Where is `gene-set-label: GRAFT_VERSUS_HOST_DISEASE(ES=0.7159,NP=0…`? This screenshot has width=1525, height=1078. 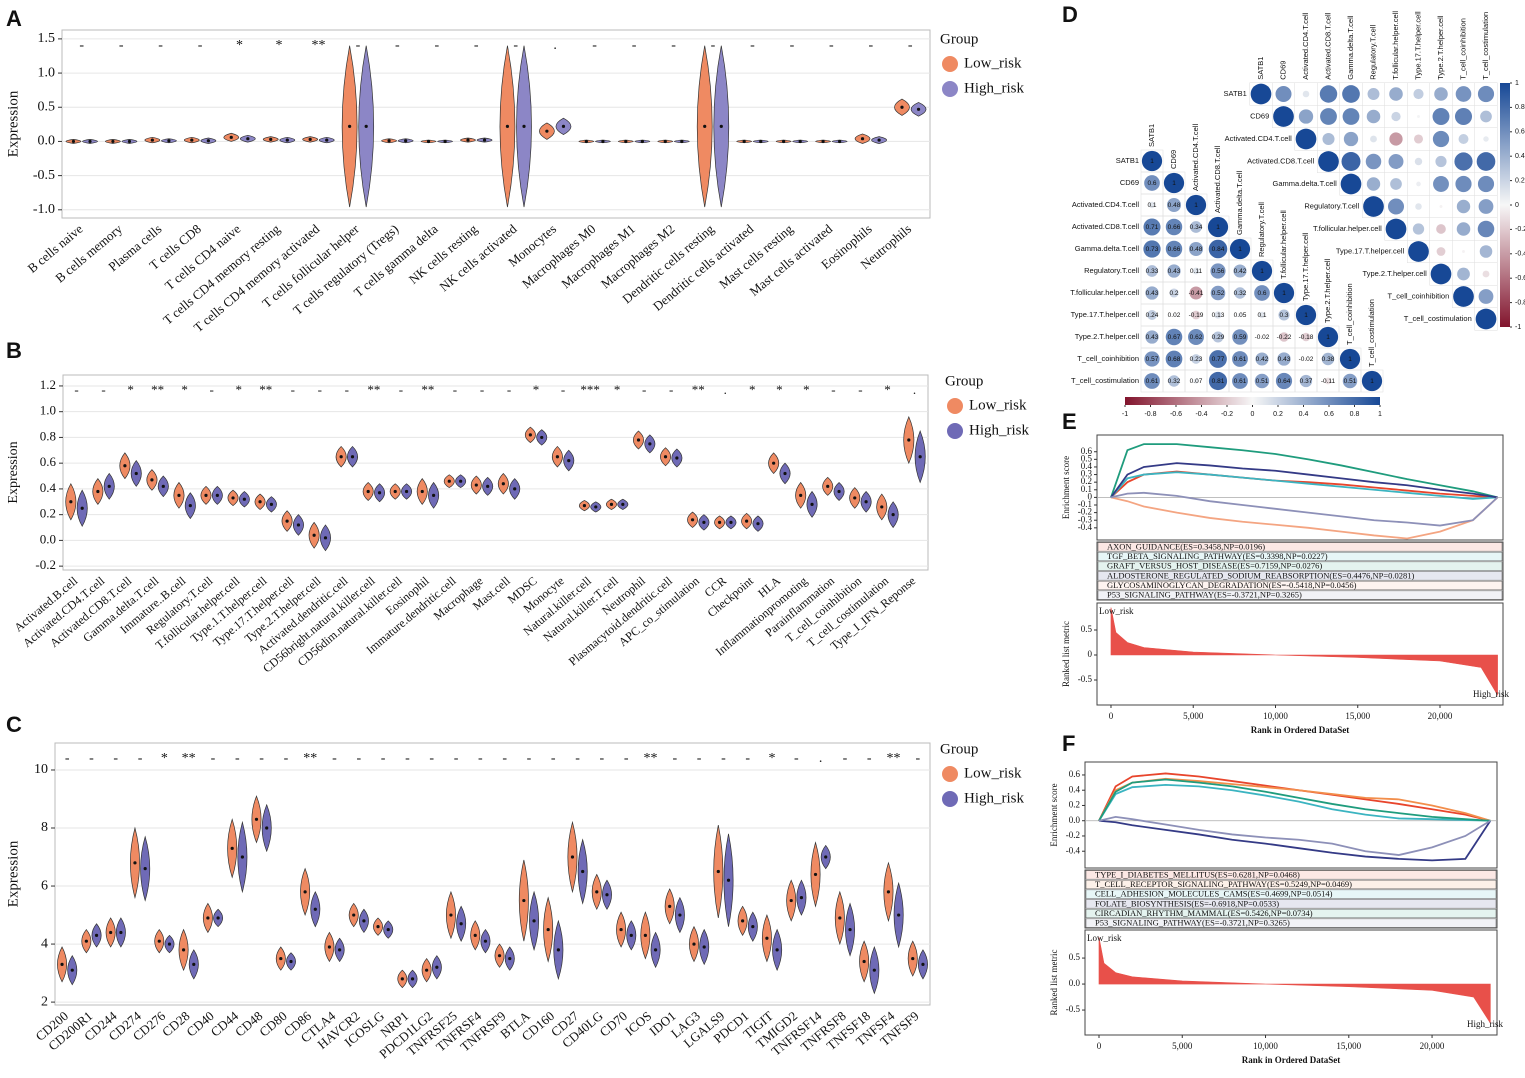 gene-set-label: GRAFT_VERSUS_HOST_DISEASE(ES=0.7159,NP=0… is located at coordinates (1214, 566).